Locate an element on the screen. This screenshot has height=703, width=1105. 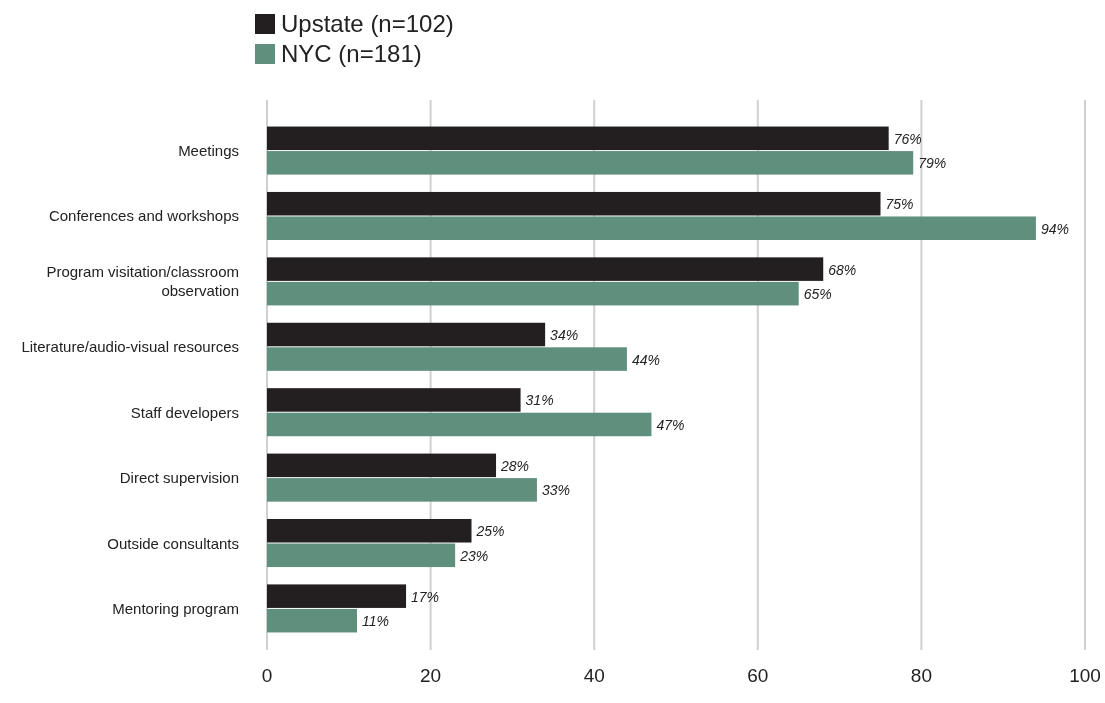
data-label: 76% is located at coordinates (907, 138).